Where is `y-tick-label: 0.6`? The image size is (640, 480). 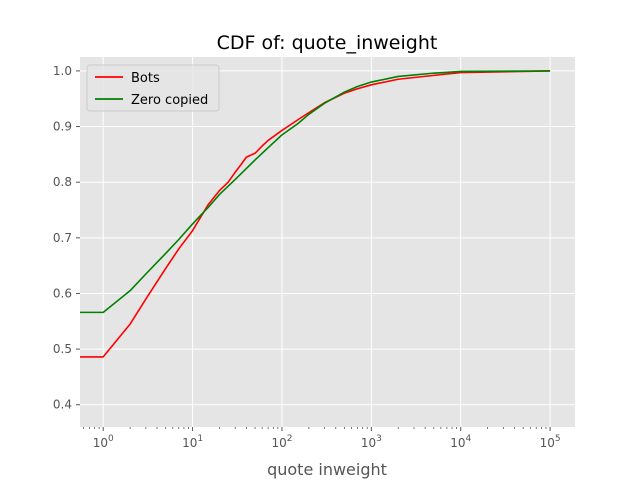
y-tick-label: 0.6 is located at coordinates (62, 293).